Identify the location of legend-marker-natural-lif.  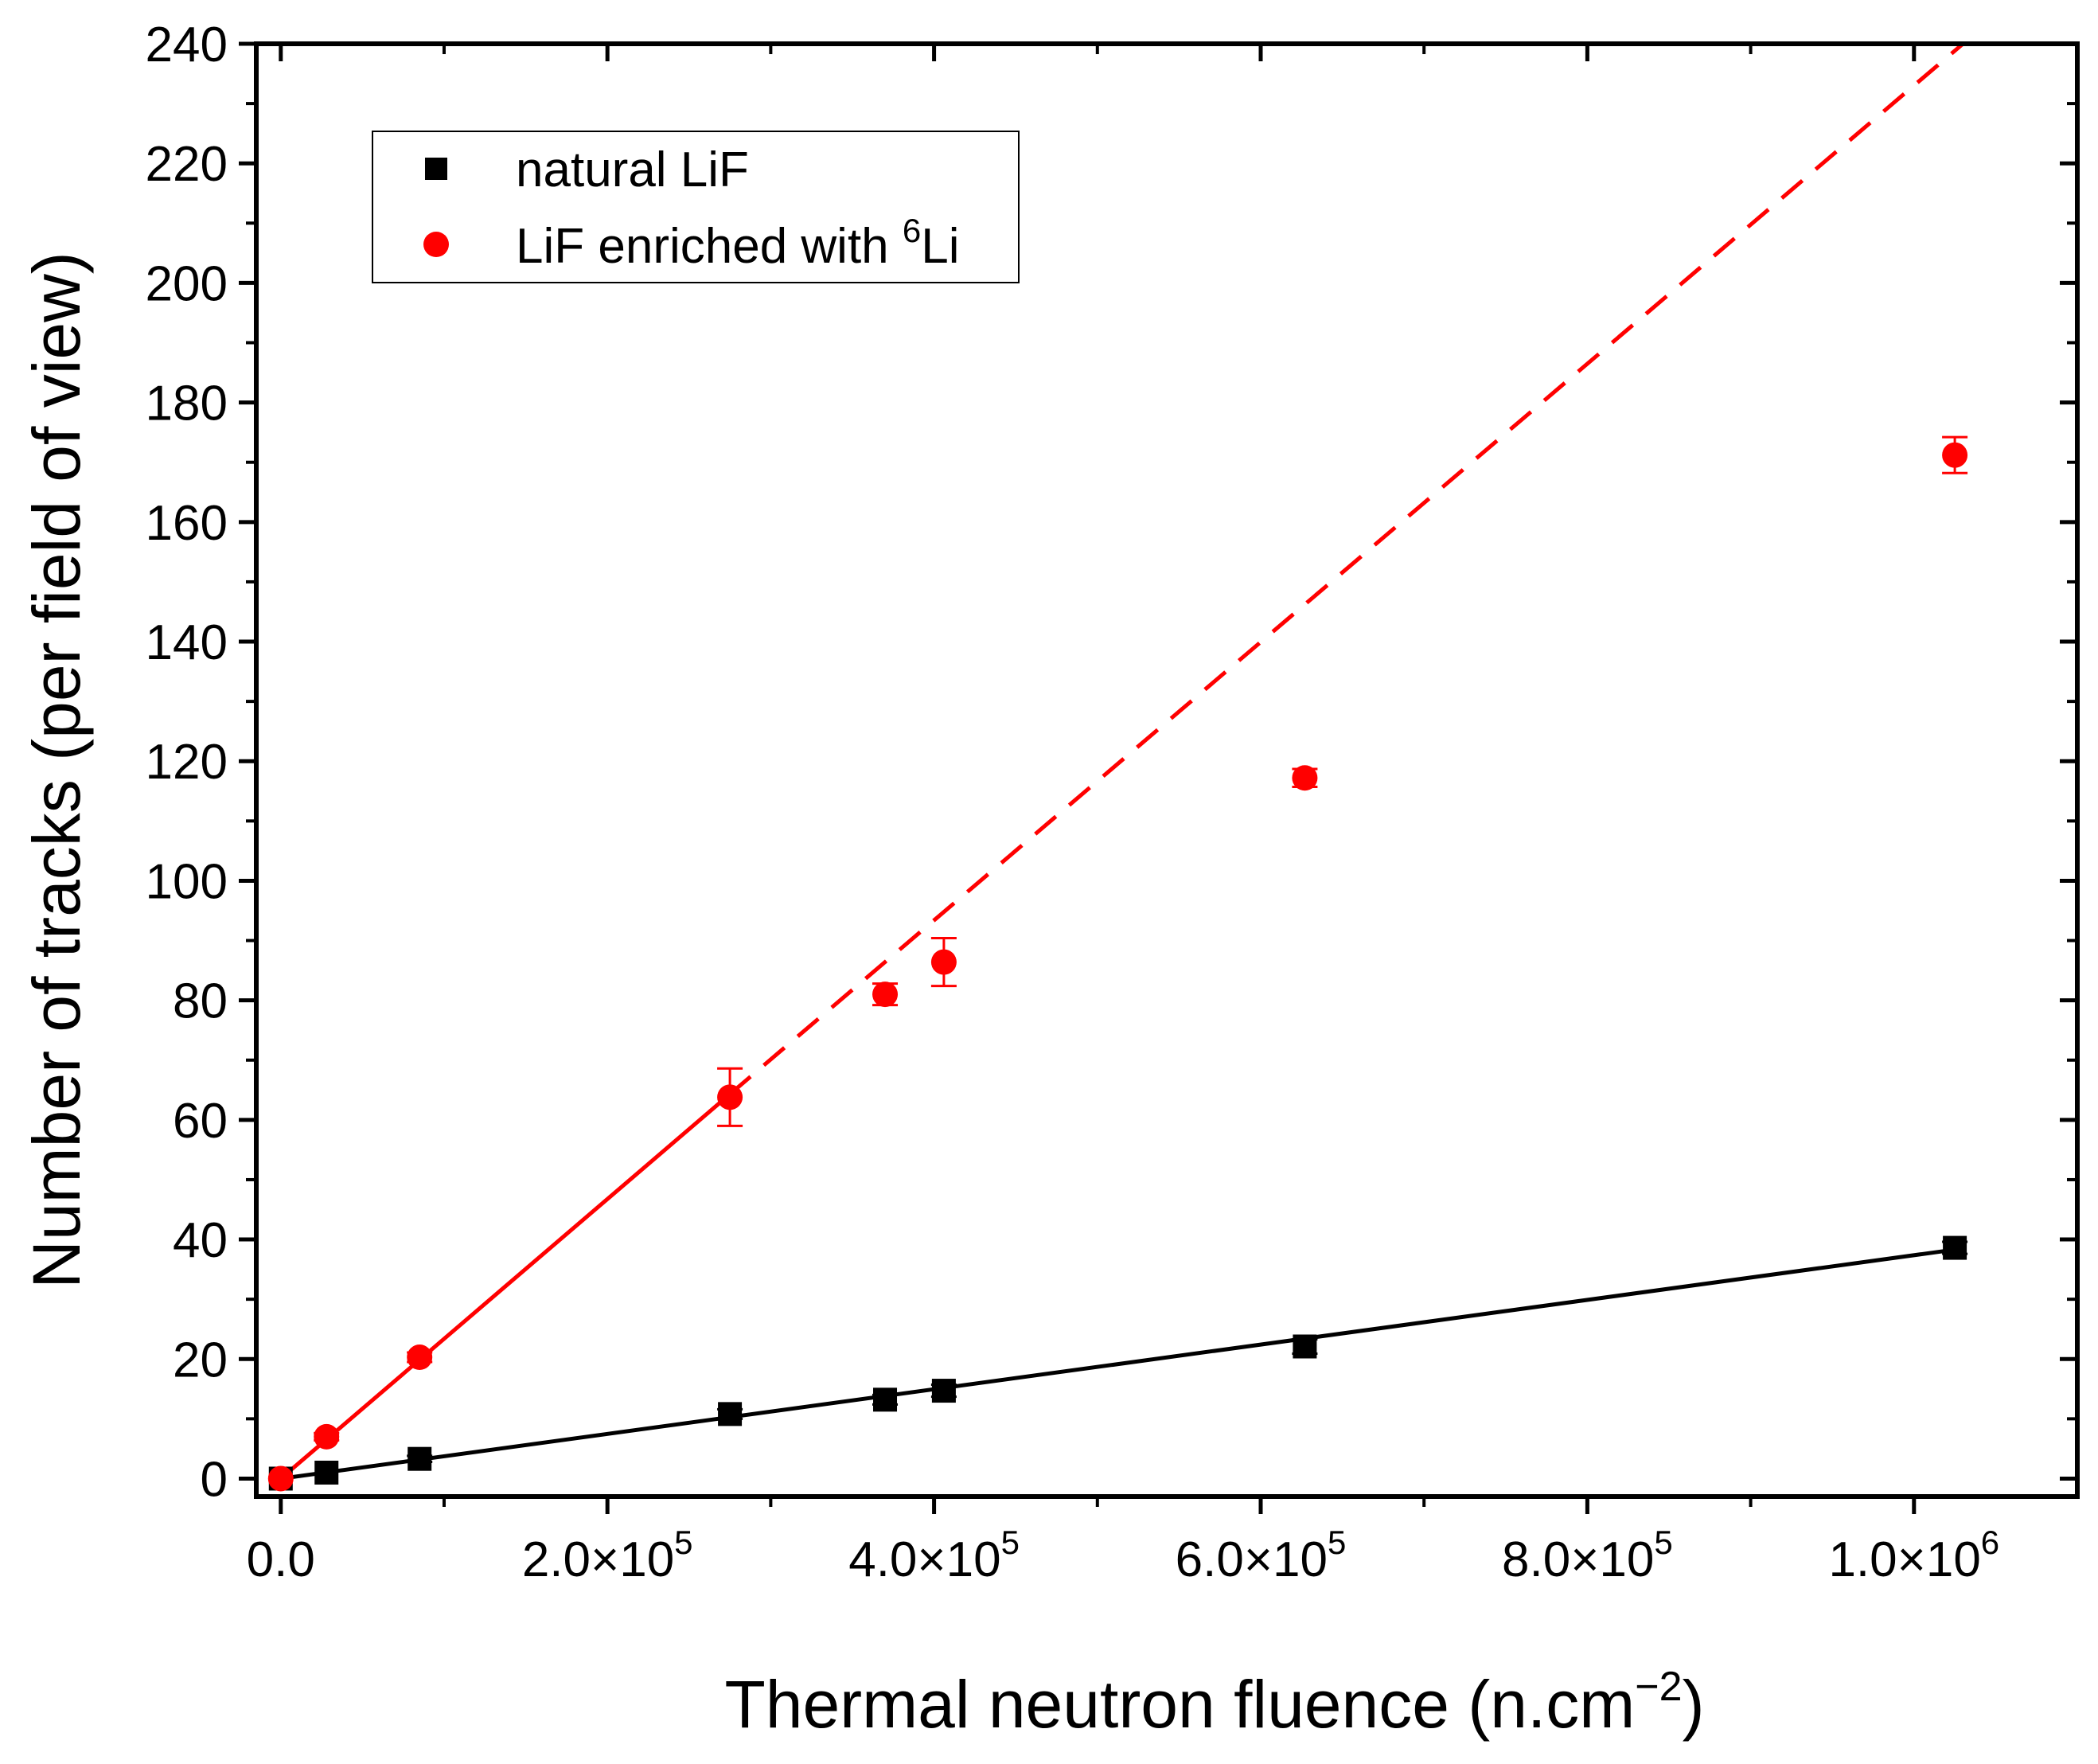
(436, 169).